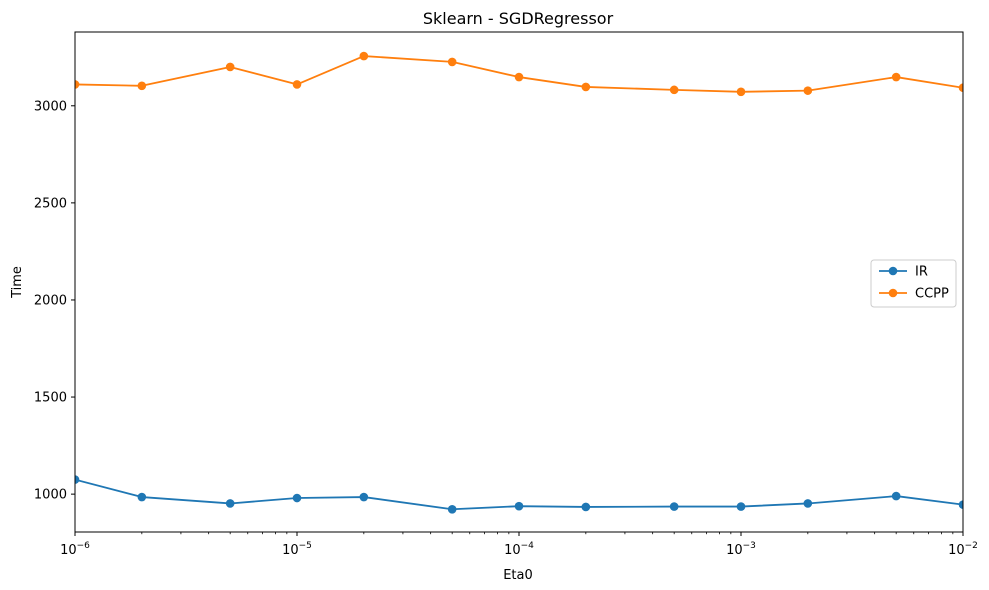 The height and width of the screenshot is (590, 989). I want to click on y-tick-label: 1500, so click(50, 398).